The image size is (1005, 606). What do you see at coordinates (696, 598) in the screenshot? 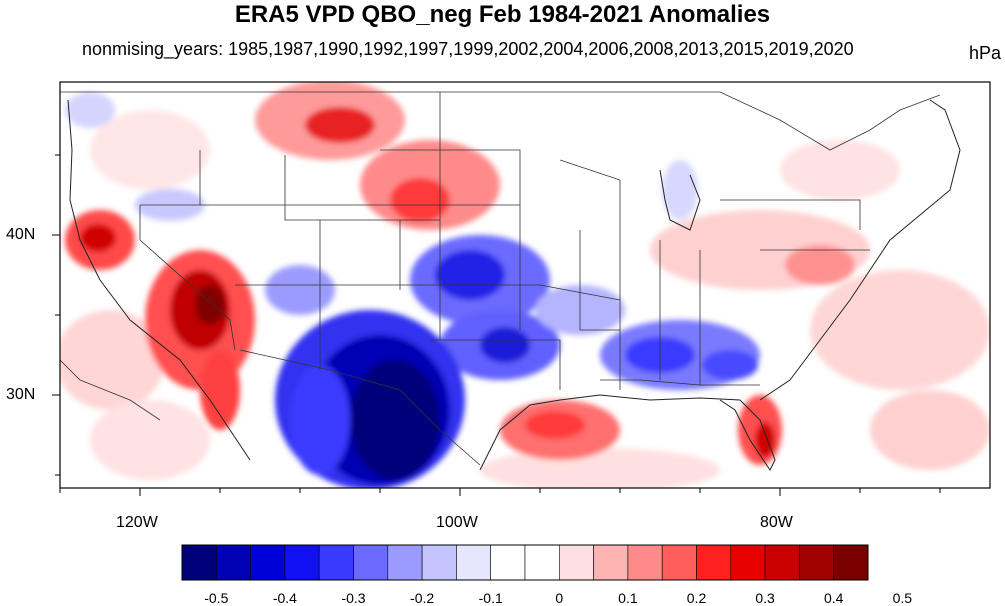
I see `colorbar-label: 0.2` at bounding box center [696, 598].